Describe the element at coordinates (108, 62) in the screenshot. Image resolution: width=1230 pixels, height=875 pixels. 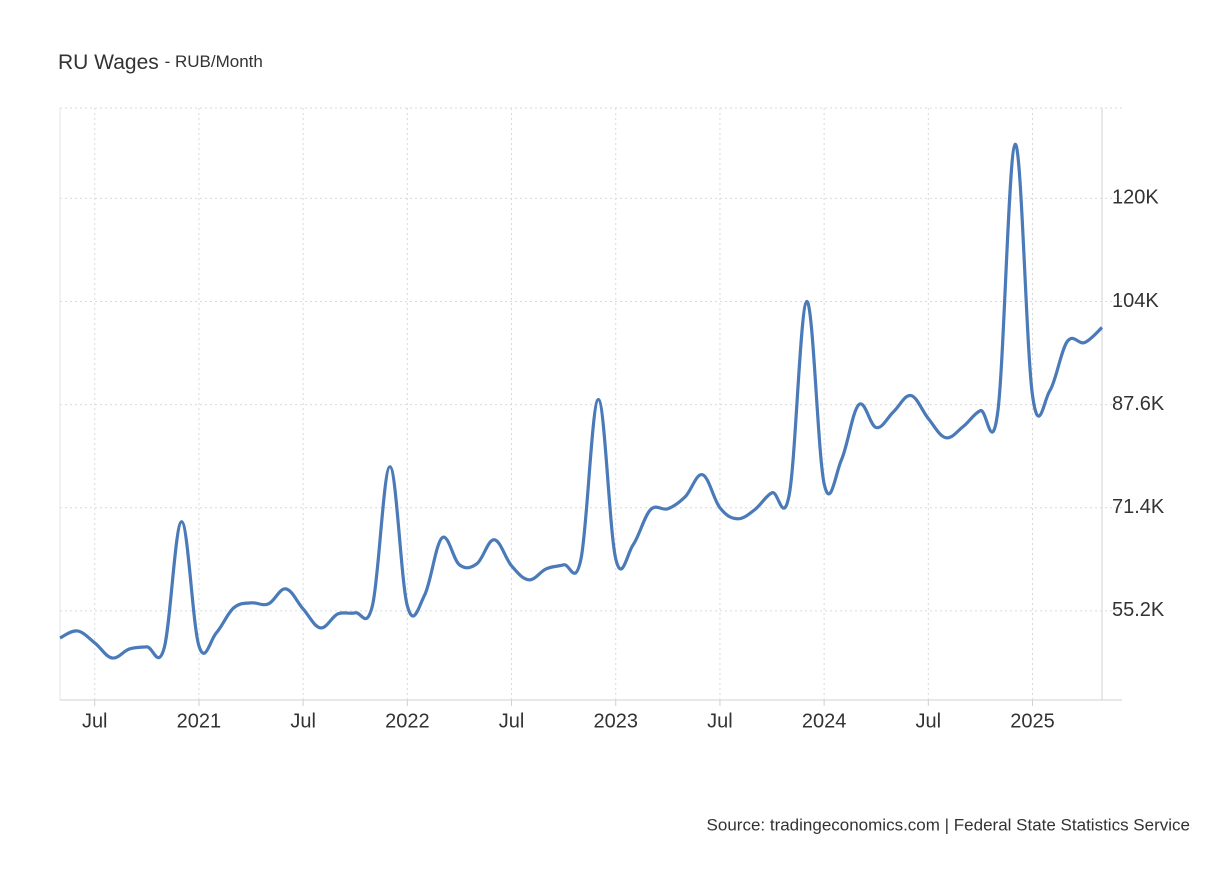
I see `title: RU Wages` at that location.